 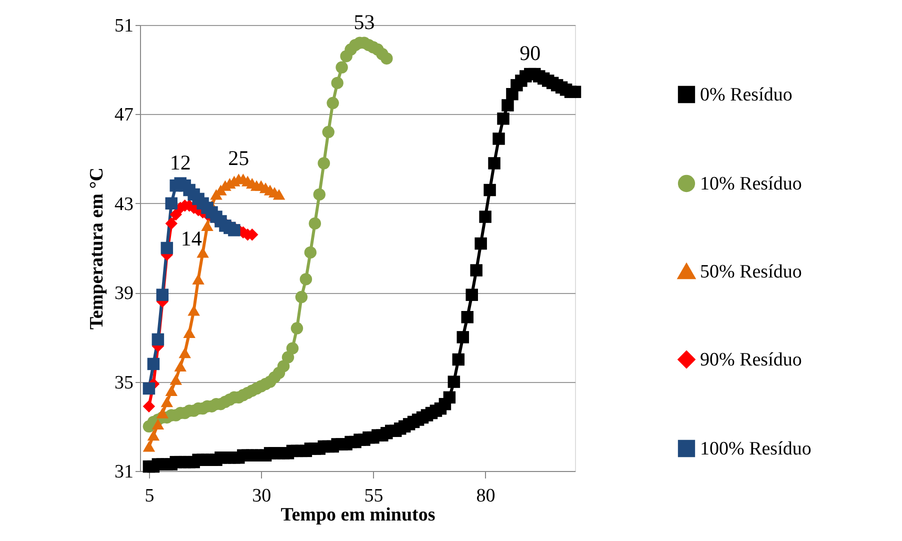 I want to click on annotation: 14, so click(x=191, y=238).